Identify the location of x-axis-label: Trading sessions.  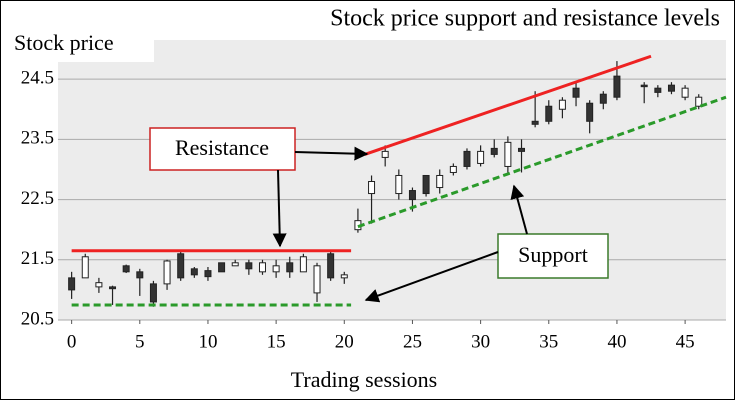
(364, 379).